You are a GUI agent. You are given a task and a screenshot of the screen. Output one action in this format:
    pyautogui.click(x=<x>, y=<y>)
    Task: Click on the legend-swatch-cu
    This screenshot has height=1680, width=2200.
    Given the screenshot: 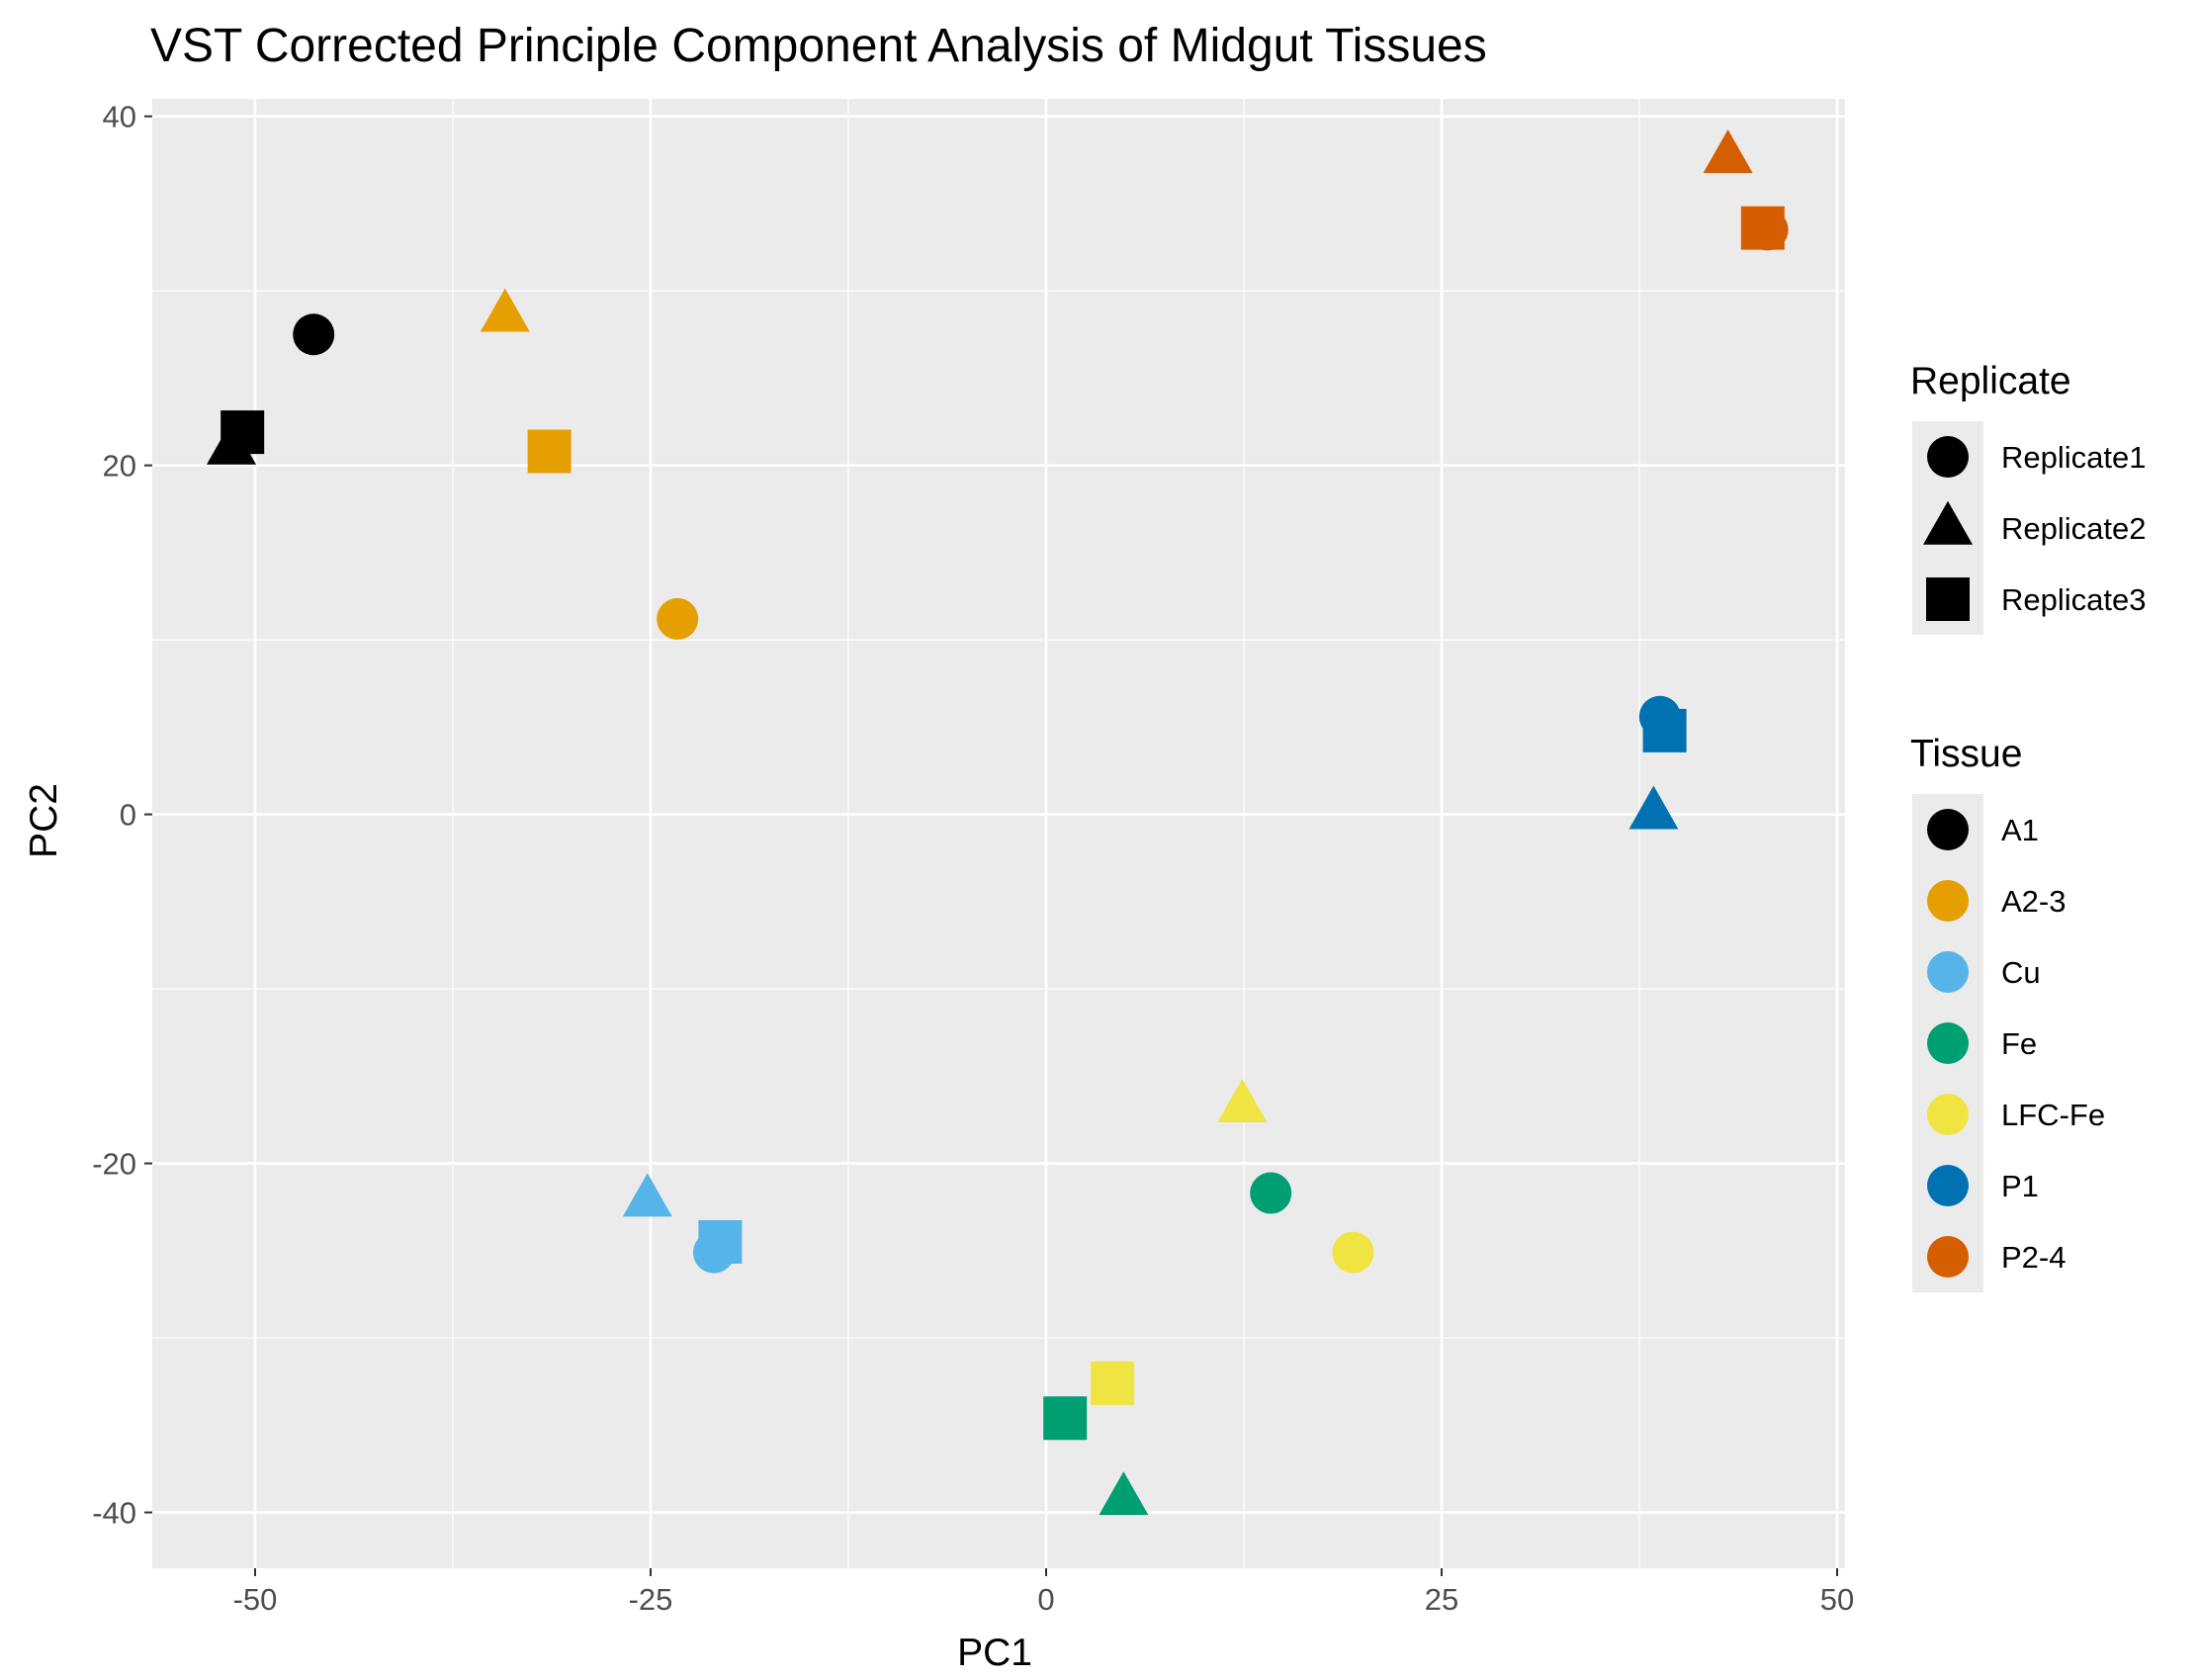 What is the action you would take?
    pyautogui.click(x=1948, y=972)
    